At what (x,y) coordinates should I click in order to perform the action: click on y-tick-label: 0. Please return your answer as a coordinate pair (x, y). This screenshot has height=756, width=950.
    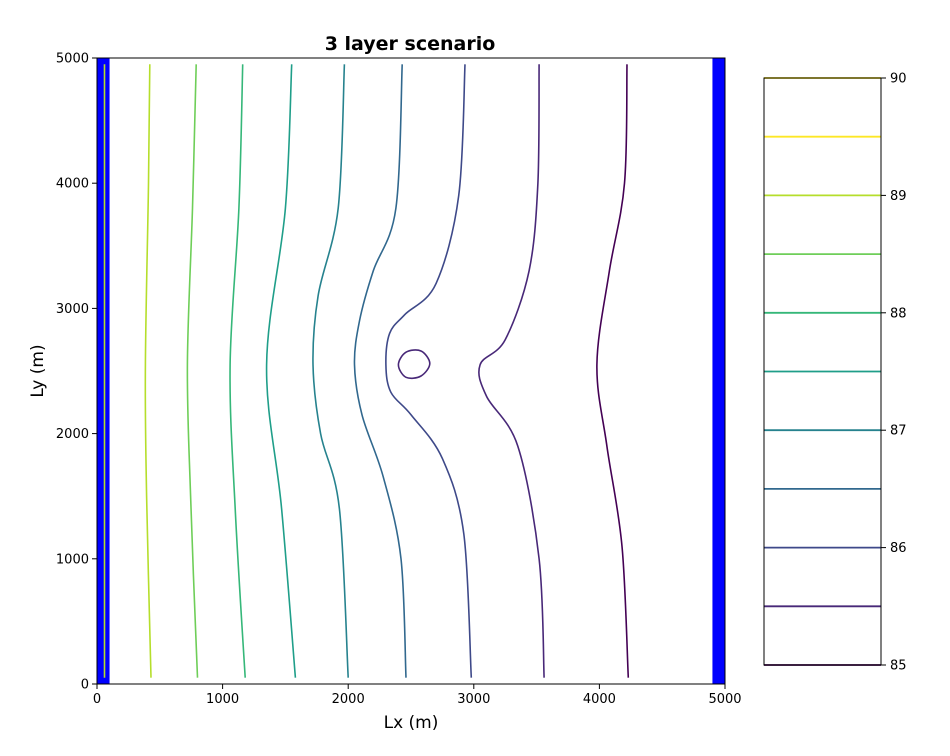
    Looking at the image, I should click on (85, 685).